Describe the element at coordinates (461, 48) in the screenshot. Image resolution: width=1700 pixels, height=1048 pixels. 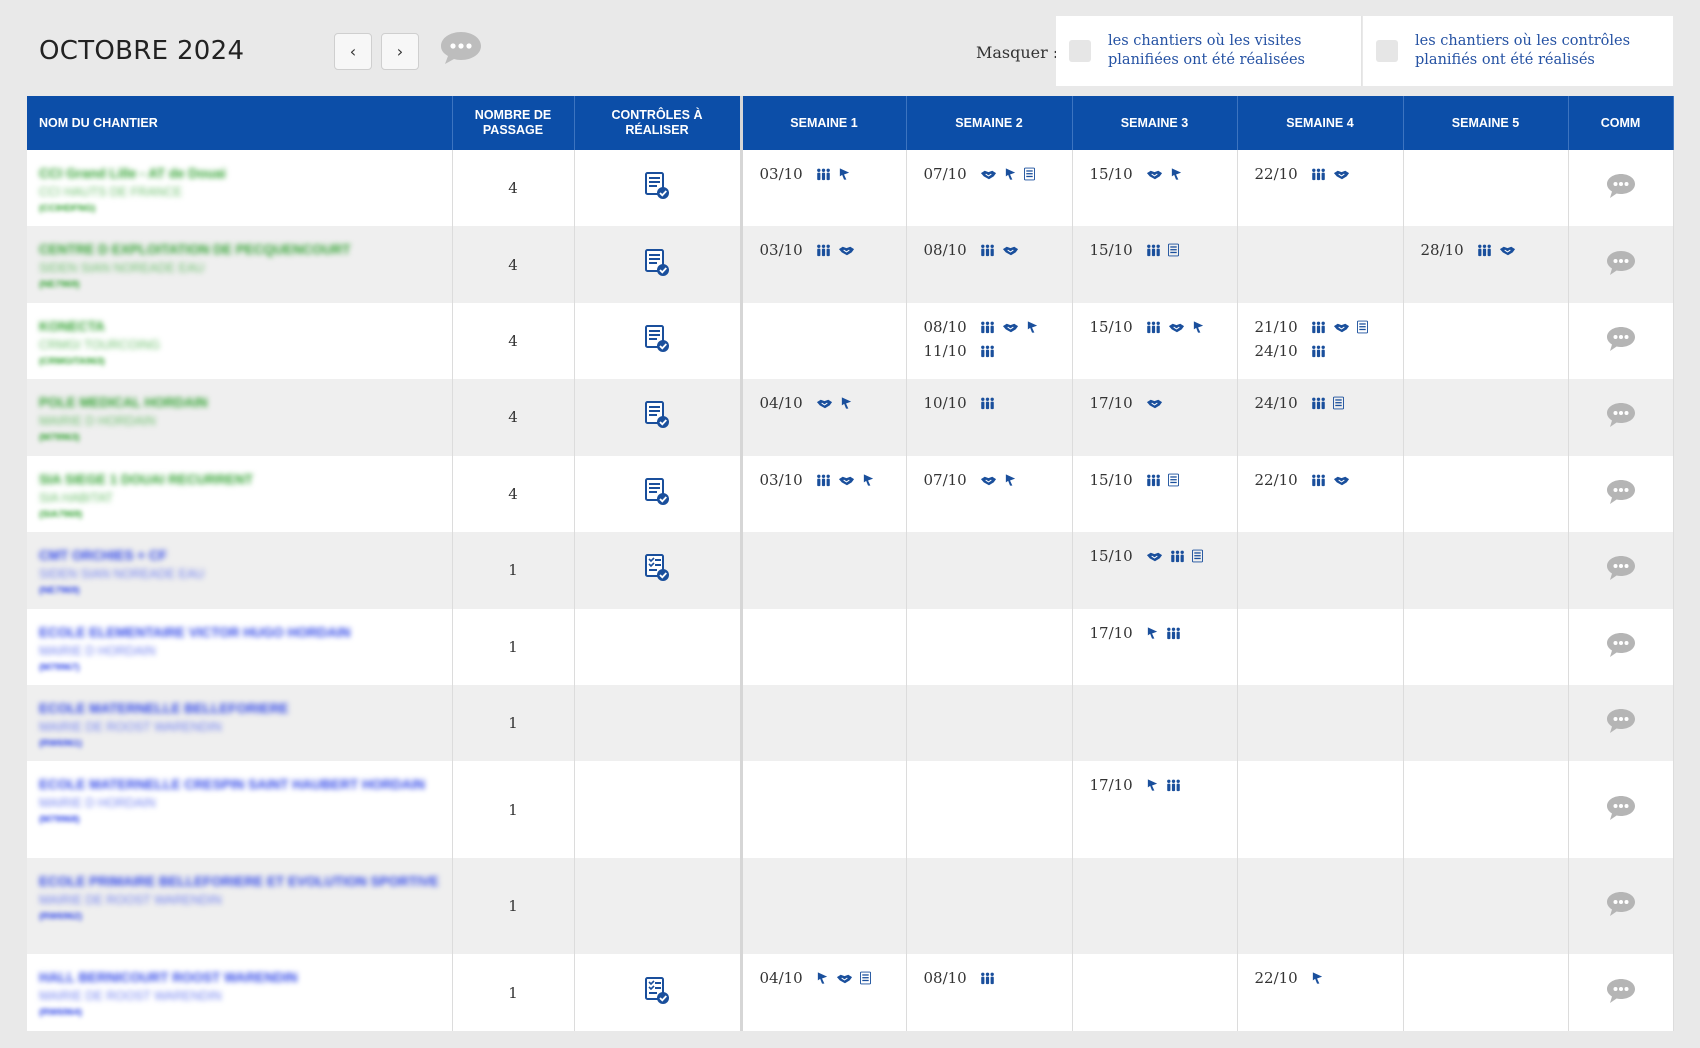
I see `speech-bubble-icon` at that location.